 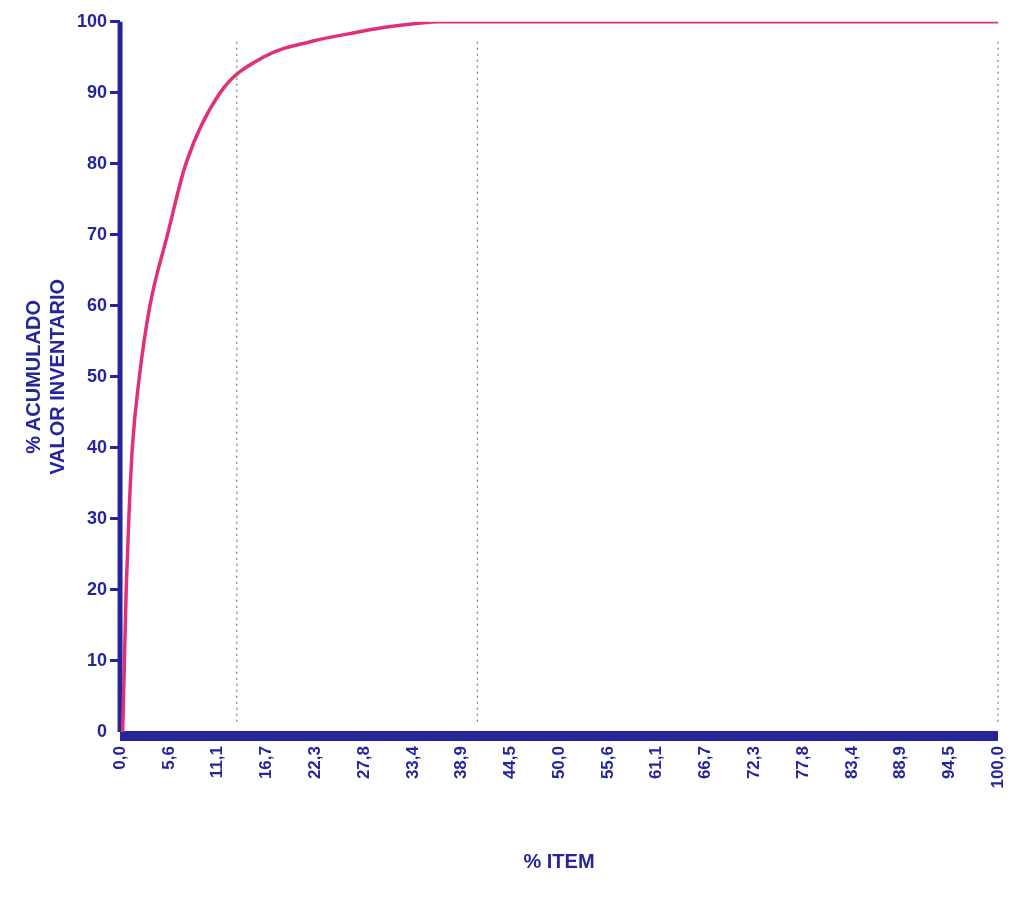 What do you see at coordinates (363, 763) in the screenshot?
I see `x-tick-label: 27,8` at bounding box center [363, 763].